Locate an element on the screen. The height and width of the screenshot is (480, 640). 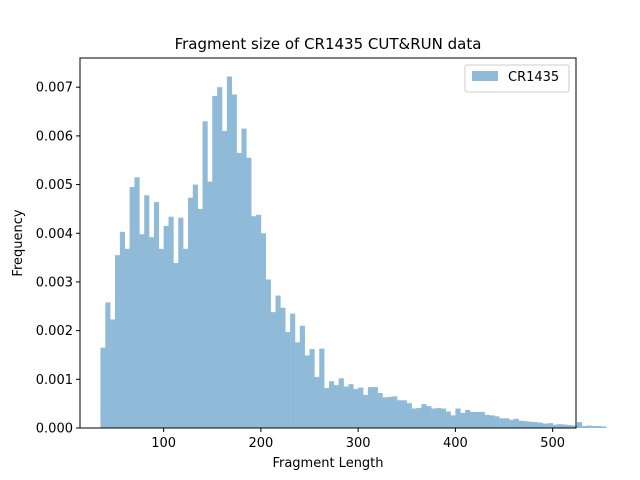
x-tick-label: 300 is located at coordinates (358, 443).